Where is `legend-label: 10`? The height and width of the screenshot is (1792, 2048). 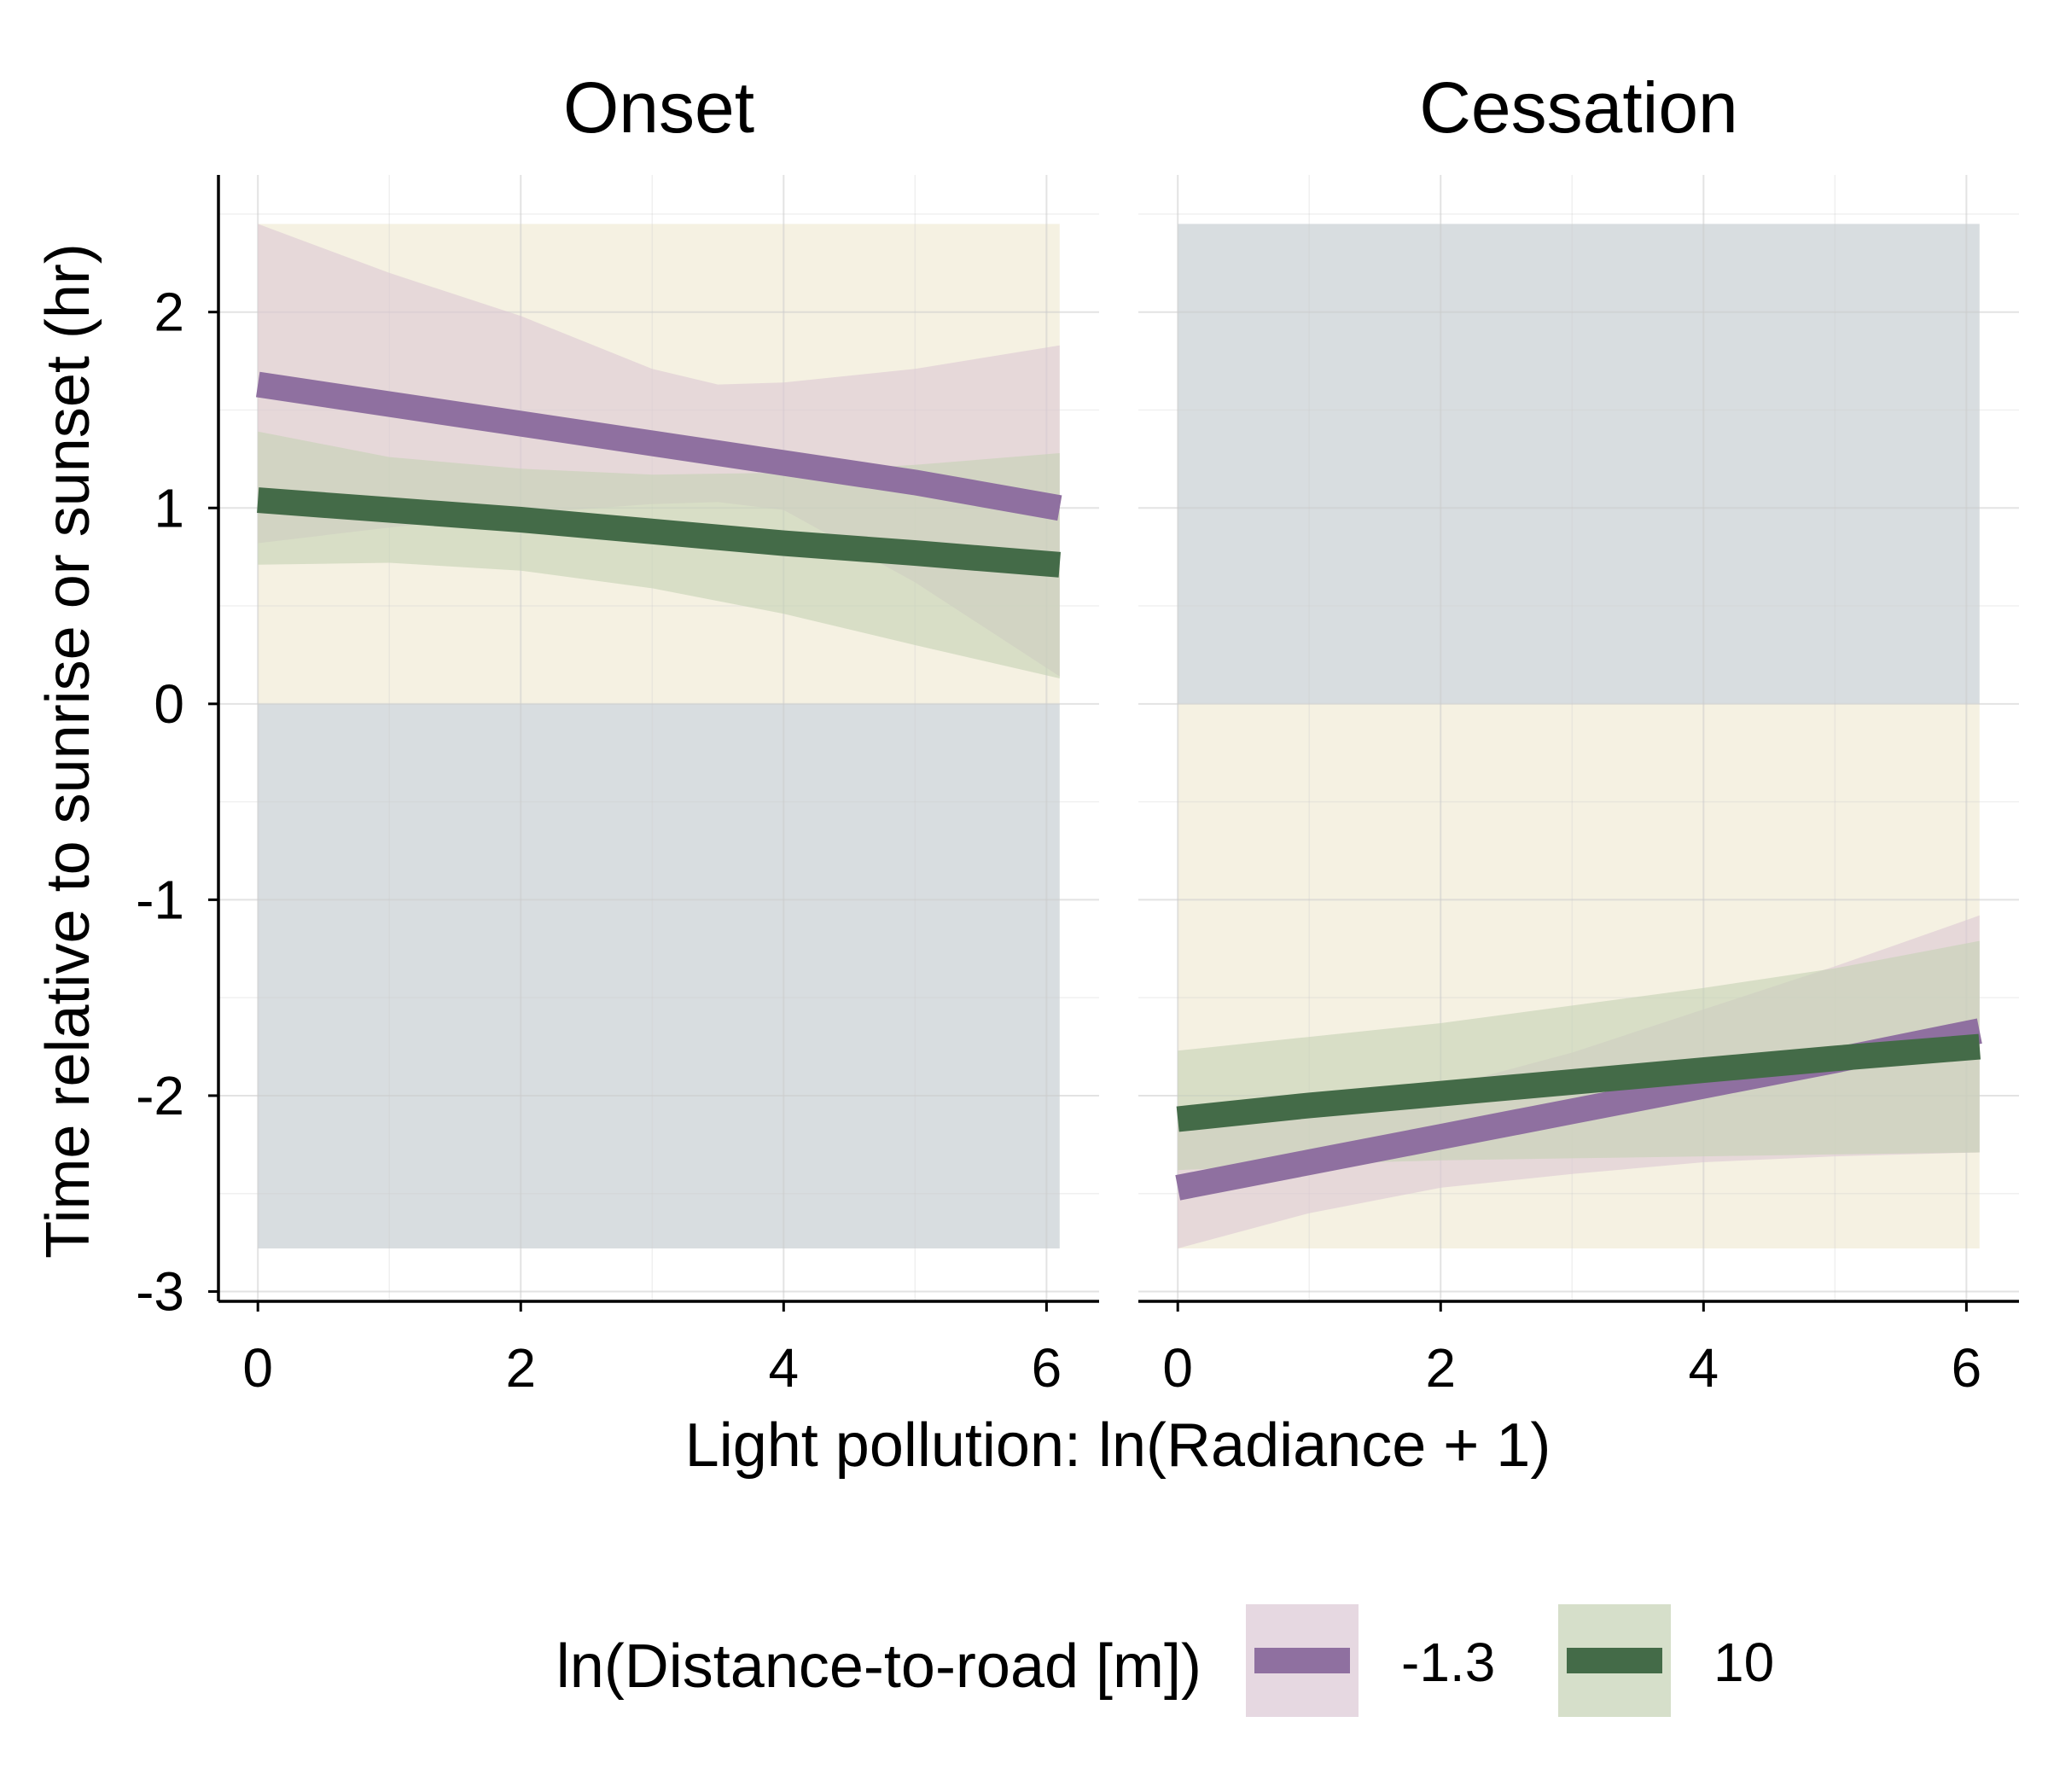
legend-label: 10 is located at coordinates (1743, 1662).